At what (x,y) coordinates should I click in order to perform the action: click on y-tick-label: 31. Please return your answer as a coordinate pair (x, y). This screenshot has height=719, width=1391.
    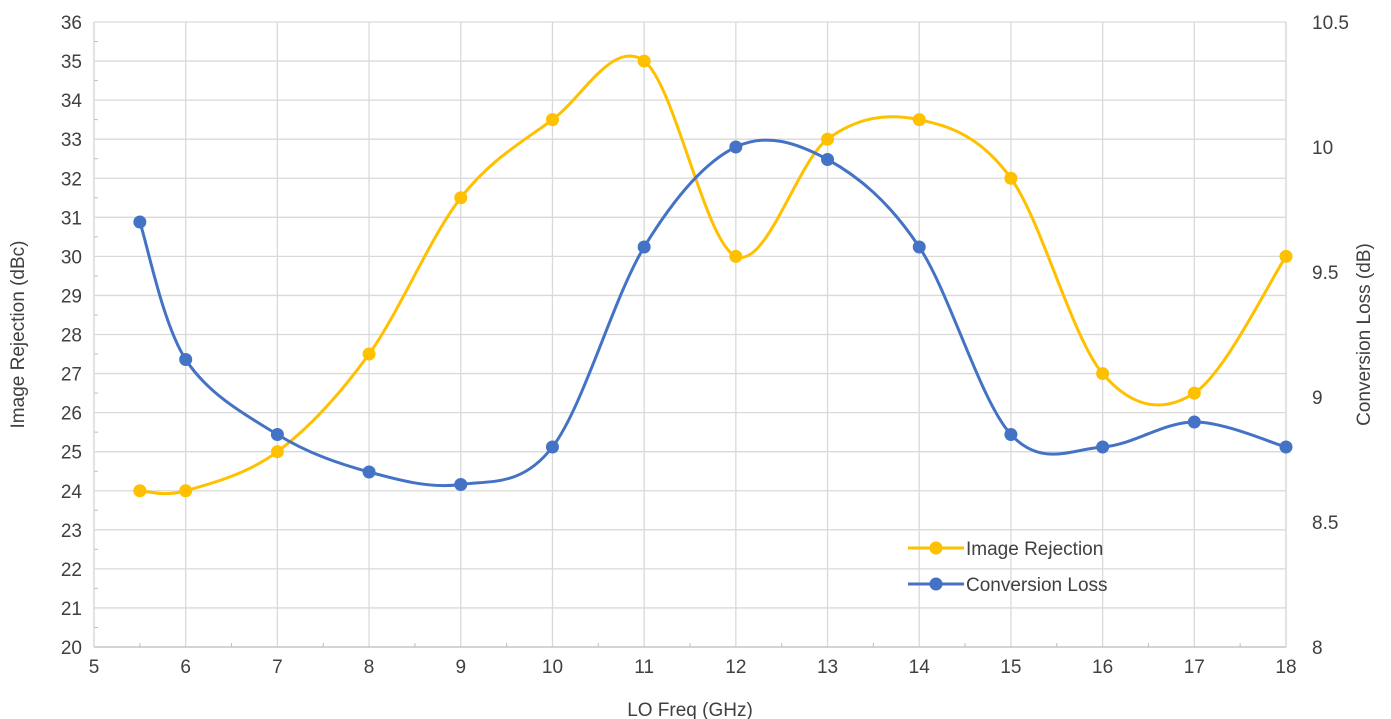
    Looking at the image, I should click on (71, 218).